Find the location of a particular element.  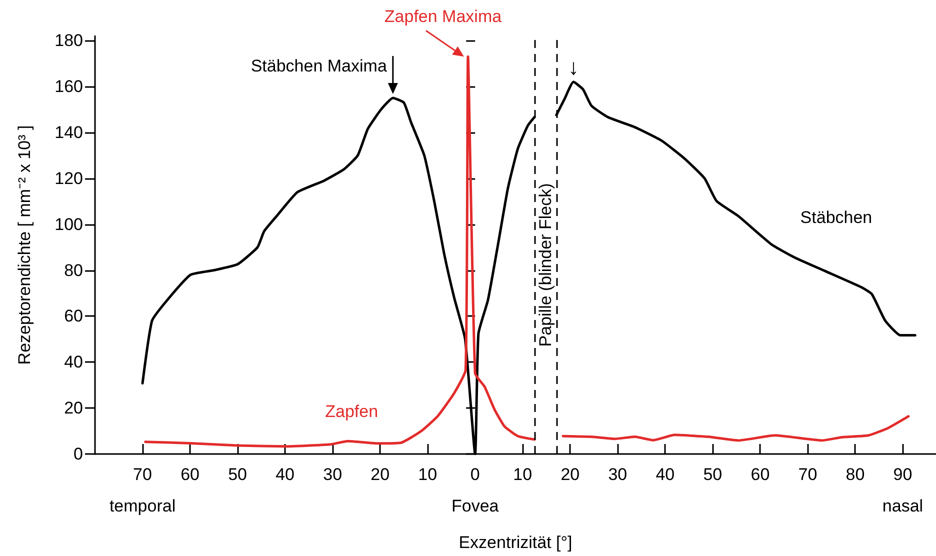

series-label: Zapfen is located at coordinates (351, 412).